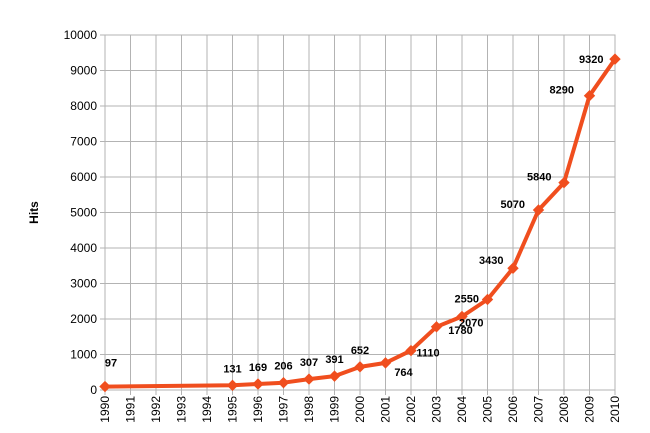  Describe the element at coordinates (403, 373) in the screenshot. I see `data-label: 764` at that location.